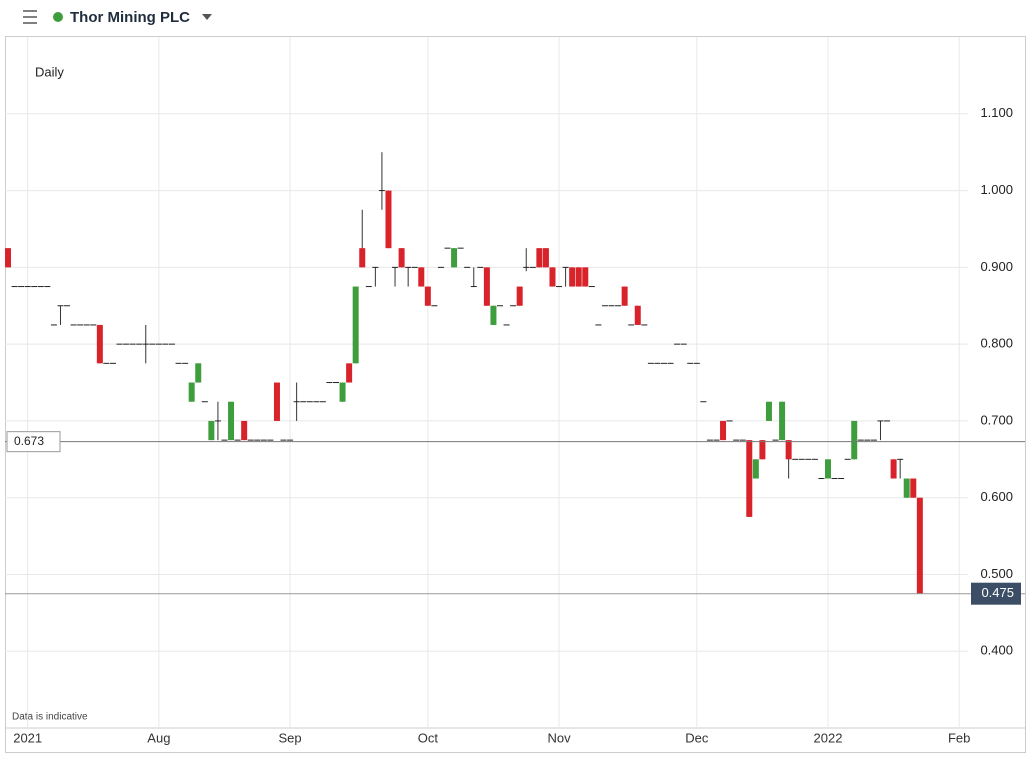 The image size is (1028, 758). I want to click on y-tick-label: 0.600, so click(996, 496).